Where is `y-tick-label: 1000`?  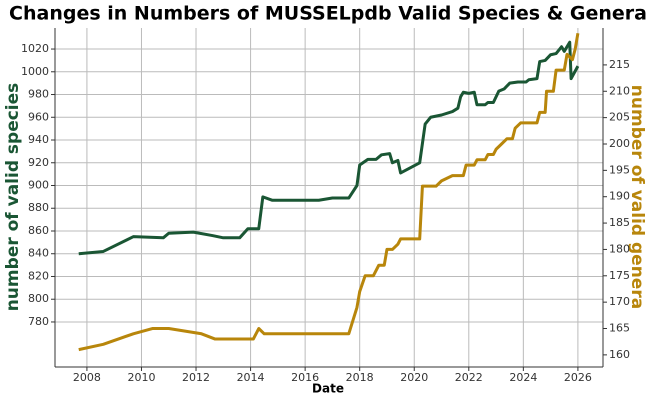 y-tick-label: 1000 is located at coordinates (35, 71).